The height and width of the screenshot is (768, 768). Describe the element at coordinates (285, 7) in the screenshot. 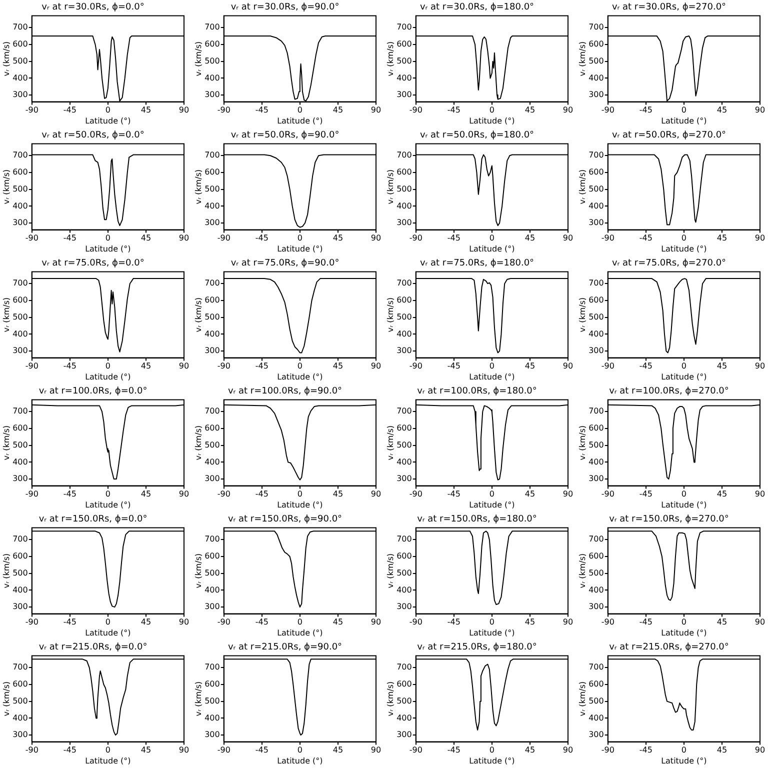

I see `chart-title: vᵣ at r=30.0Rs, ϕ=90.0°` at that location.